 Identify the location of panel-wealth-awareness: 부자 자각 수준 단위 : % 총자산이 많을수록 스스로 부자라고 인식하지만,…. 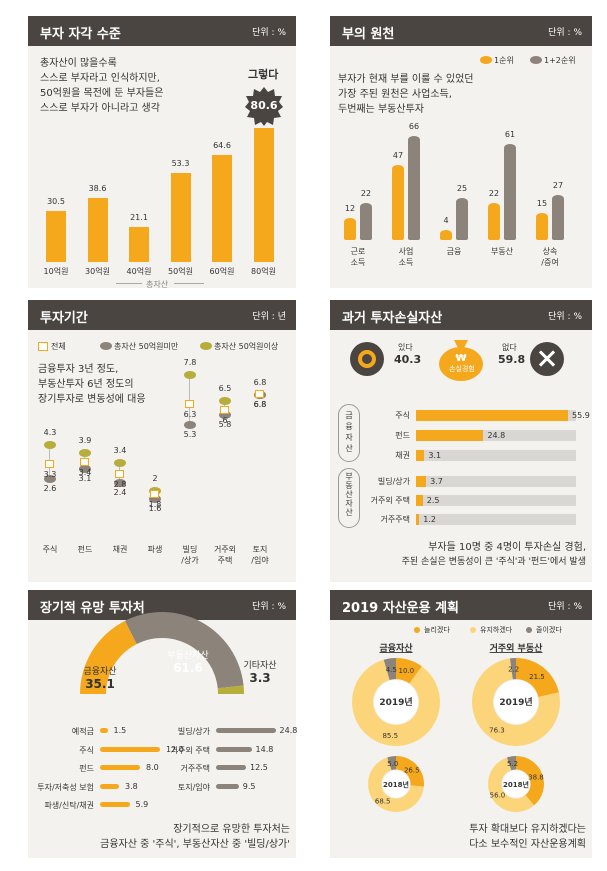
(162, 152).